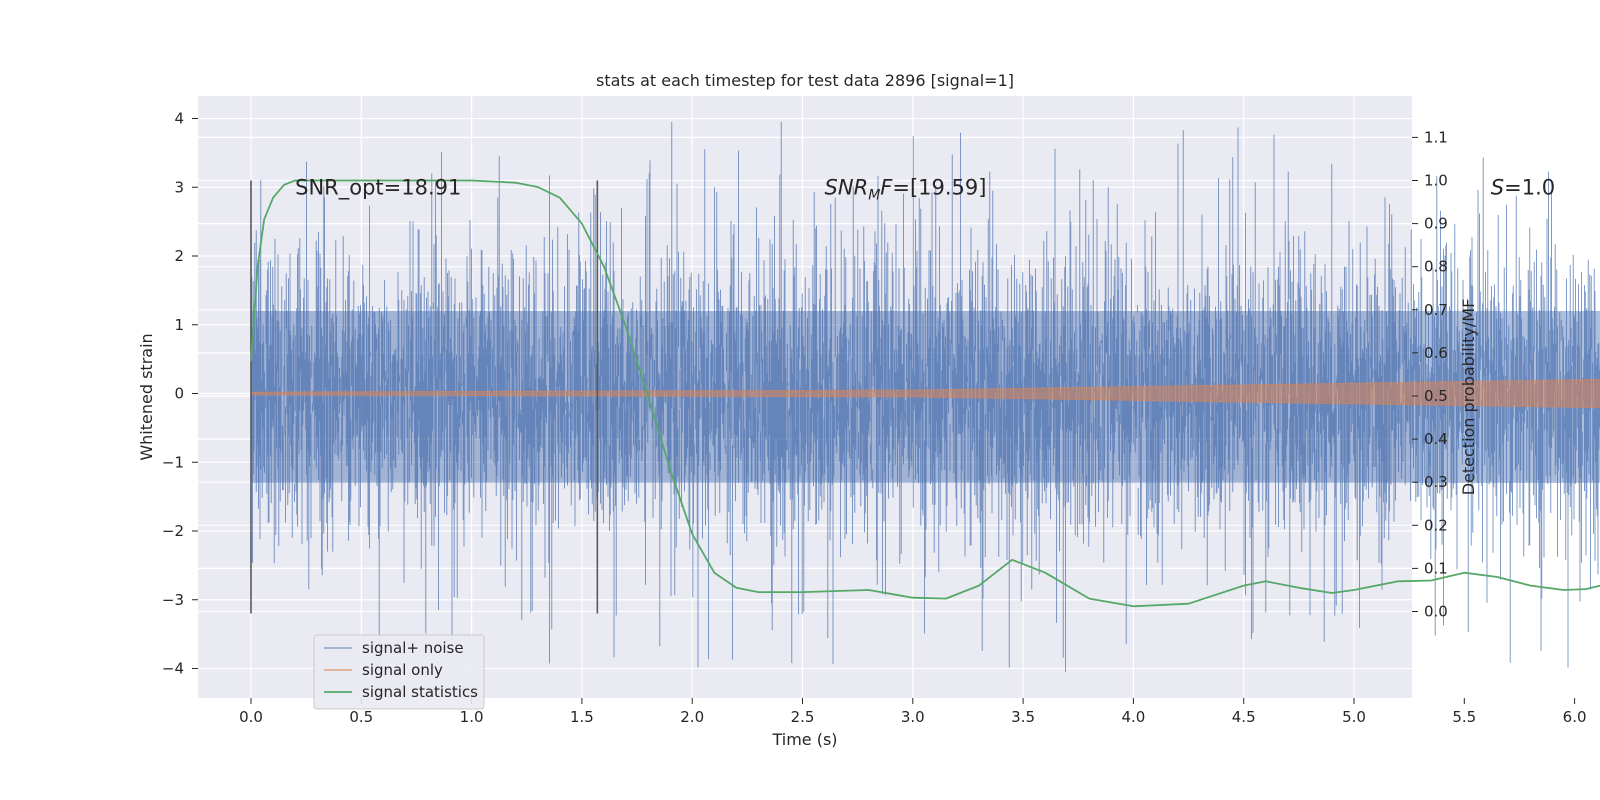  Describe the element at coordinates (1523, 187) in the screenshot. I see `annotation-s: S=1.0` at that location.